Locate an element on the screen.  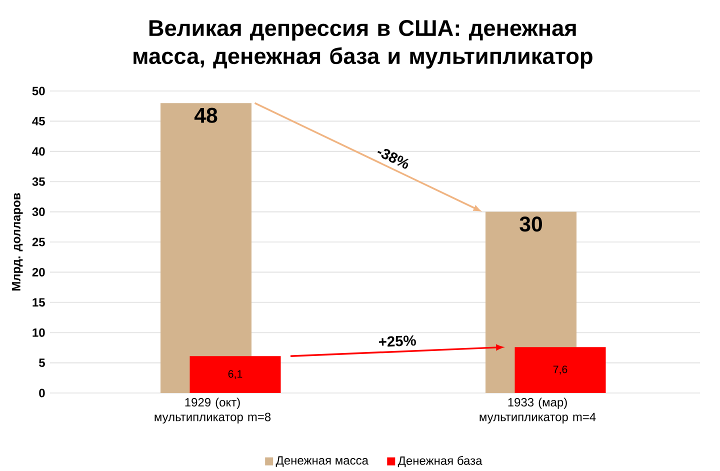
data-label: 30 is located at coordinates (531, 224).